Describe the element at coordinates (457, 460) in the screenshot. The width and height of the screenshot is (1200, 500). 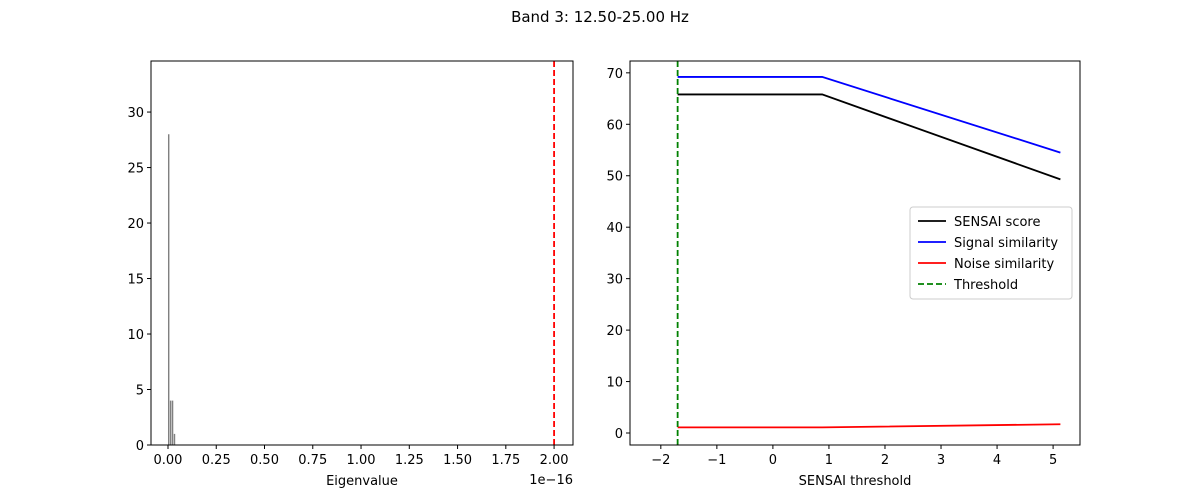
I see `x-tick-label: 1.50` at that location.